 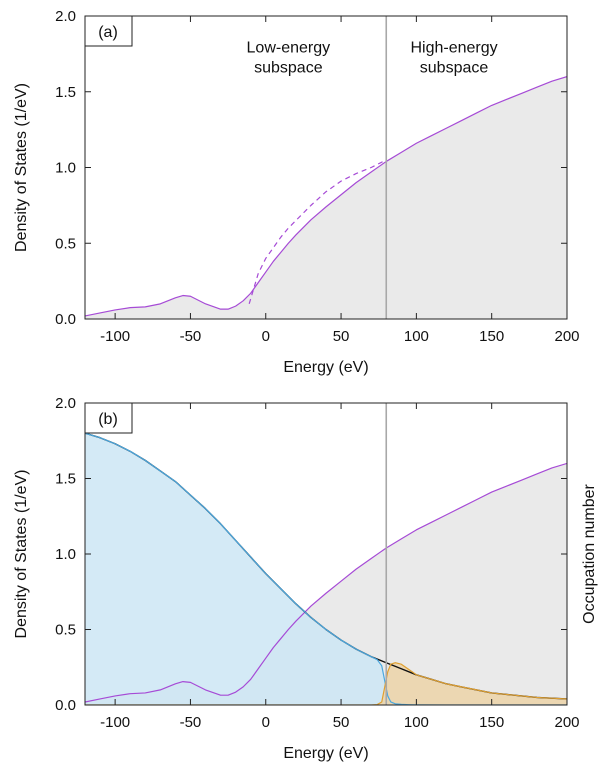 I want to click on panel-b-y-tick-label: 1.5, so click(x=65, y=479).